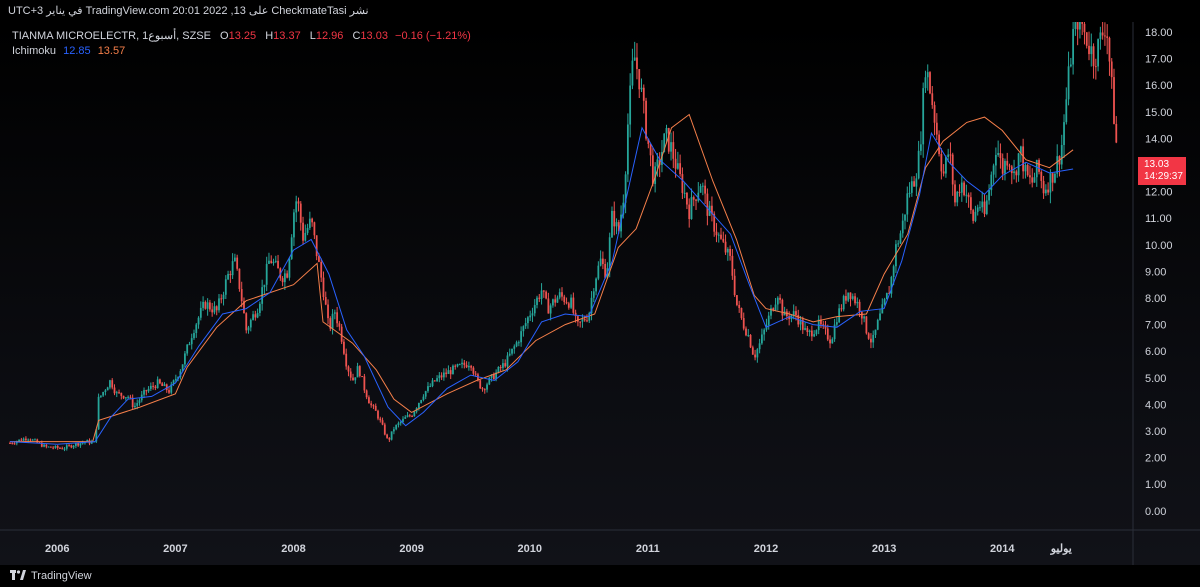  Describe the element at coordinates (51, 576) in the screenshot. I see `tradingview-logo: TradingView` at that location.